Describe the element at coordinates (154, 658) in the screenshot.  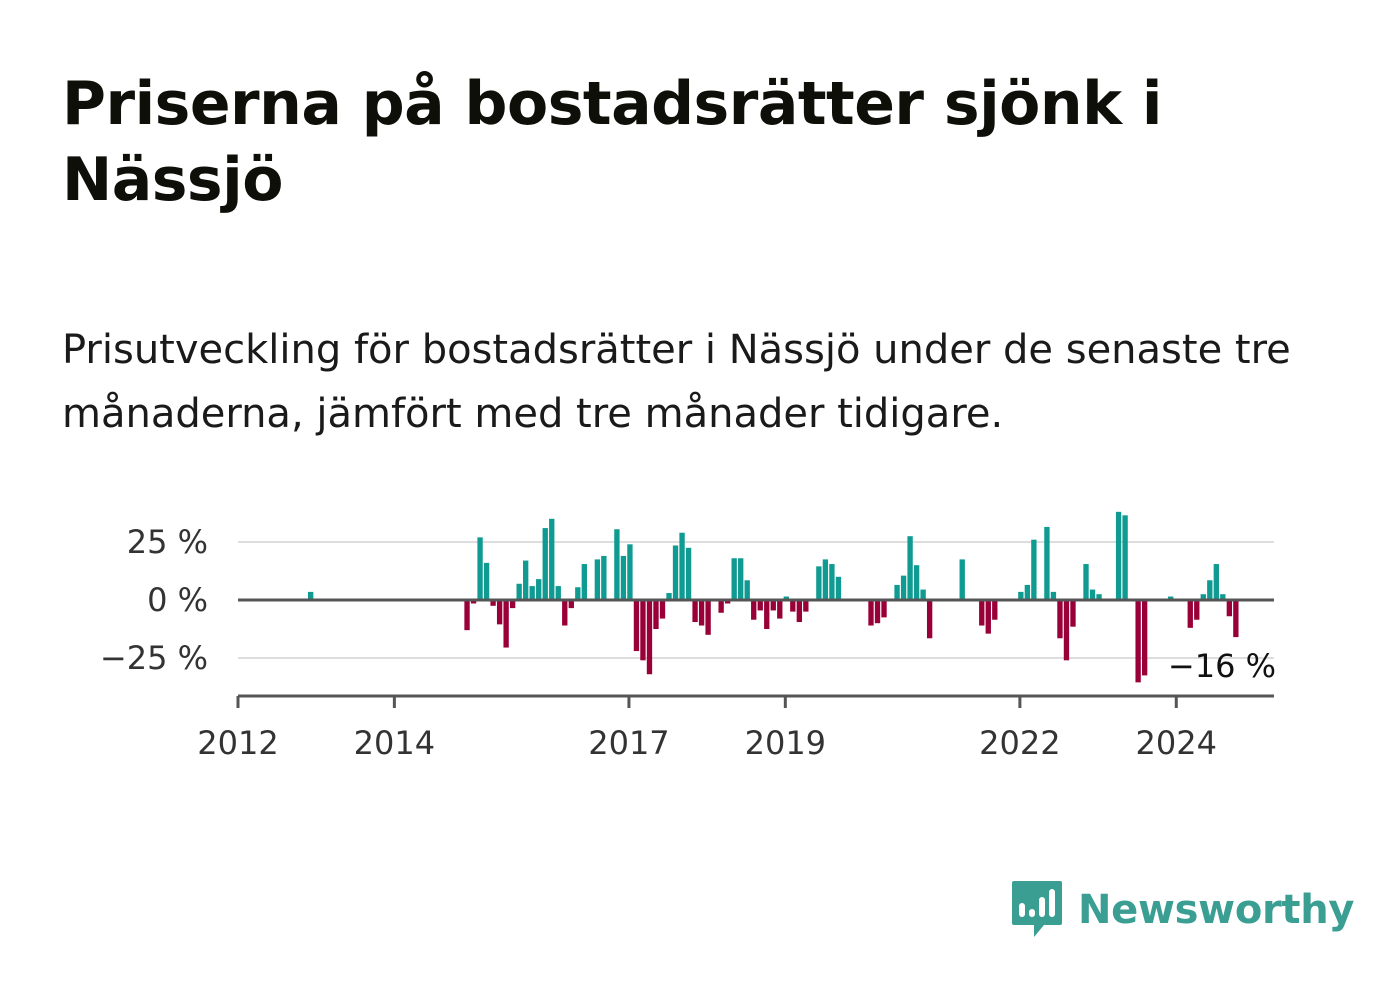
I see `y-tick-label: −25 %` at that location.